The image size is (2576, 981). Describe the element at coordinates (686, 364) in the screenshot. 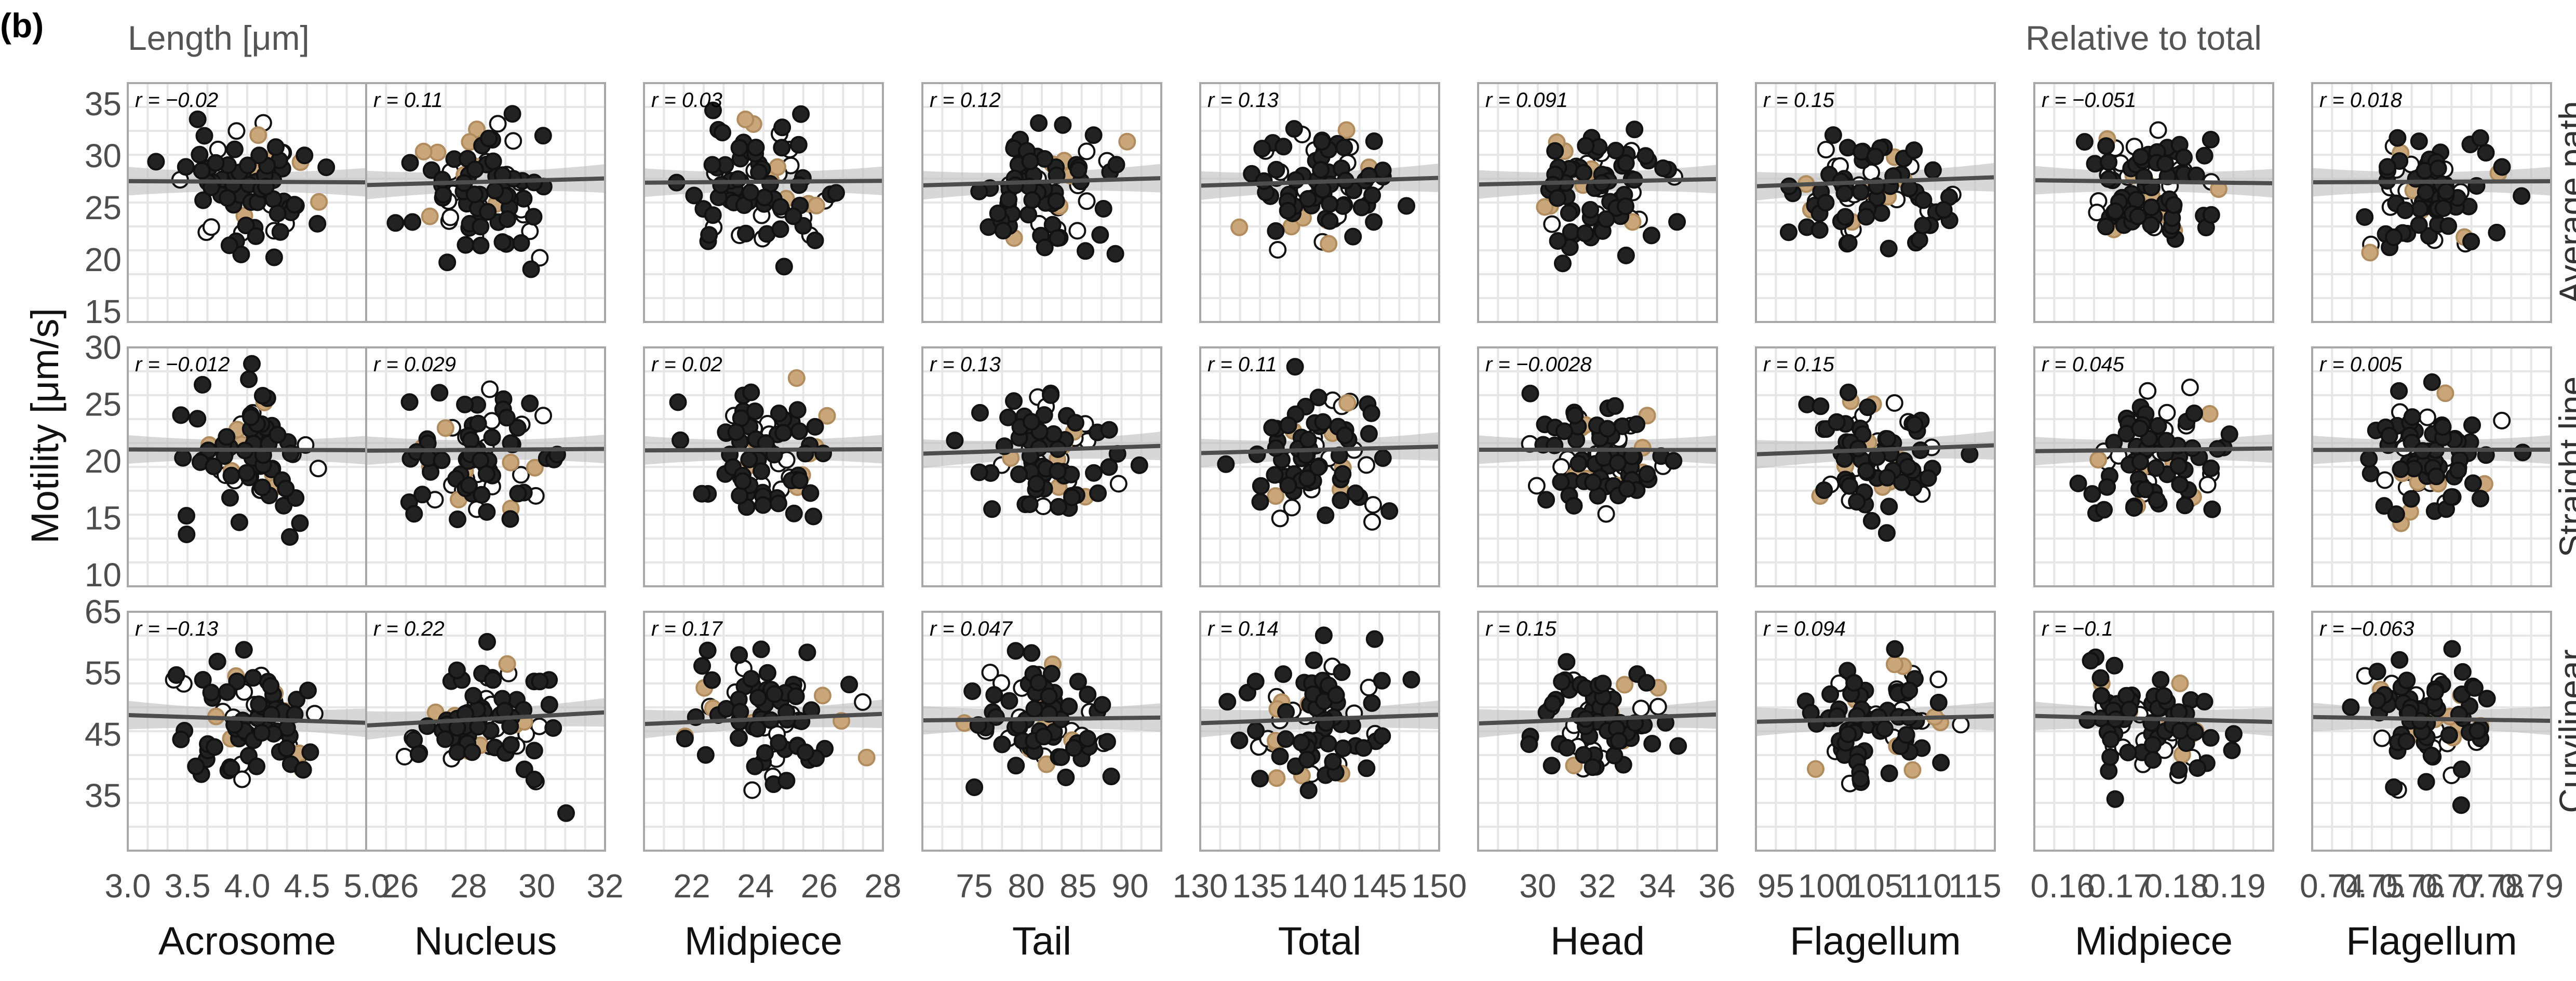

I see `r-label: r = 0.02` at that location.